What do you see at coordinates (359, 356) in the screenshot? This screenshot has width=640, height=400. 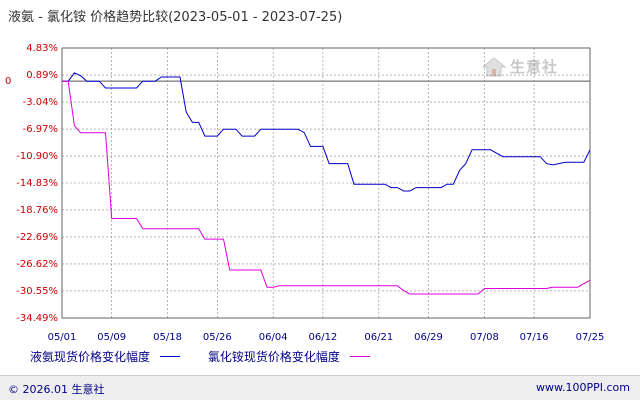 I see `legend-swatch-series2` at bounding box center [359, 356].